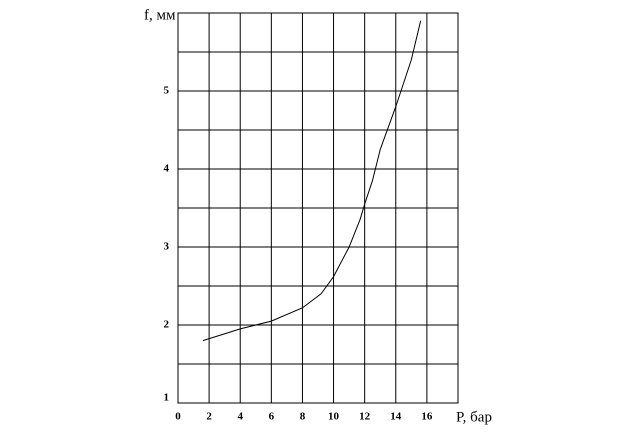 This screenshot has width=640, height=435. What do you see at coordinates (167, 91) in the screenshot?
I see `y-tick-label: 5` at bounding box center [167, 91].